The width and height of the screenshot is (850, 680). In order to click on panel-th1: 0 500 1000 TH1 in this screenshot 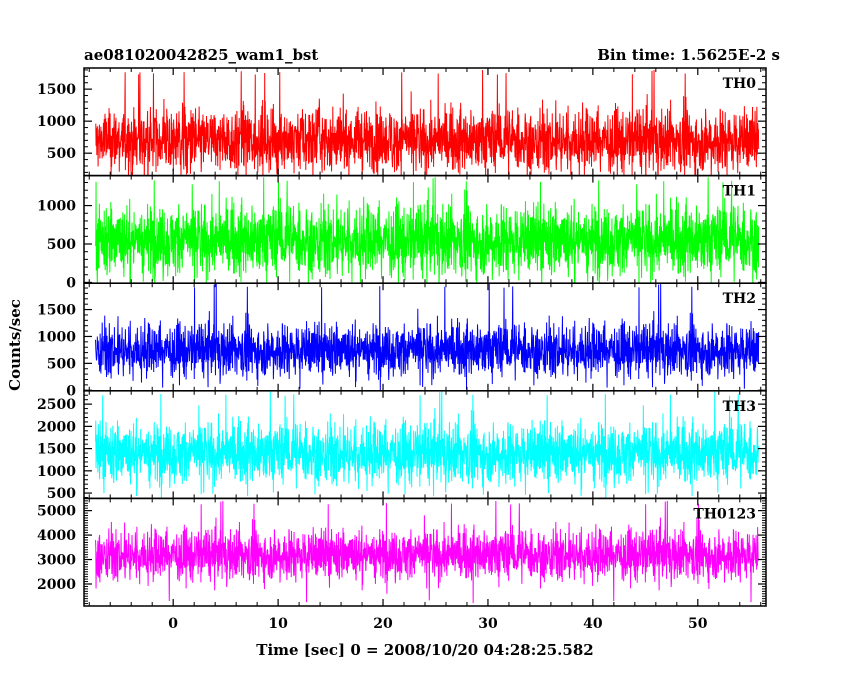, I will do `click(402, 232)`.